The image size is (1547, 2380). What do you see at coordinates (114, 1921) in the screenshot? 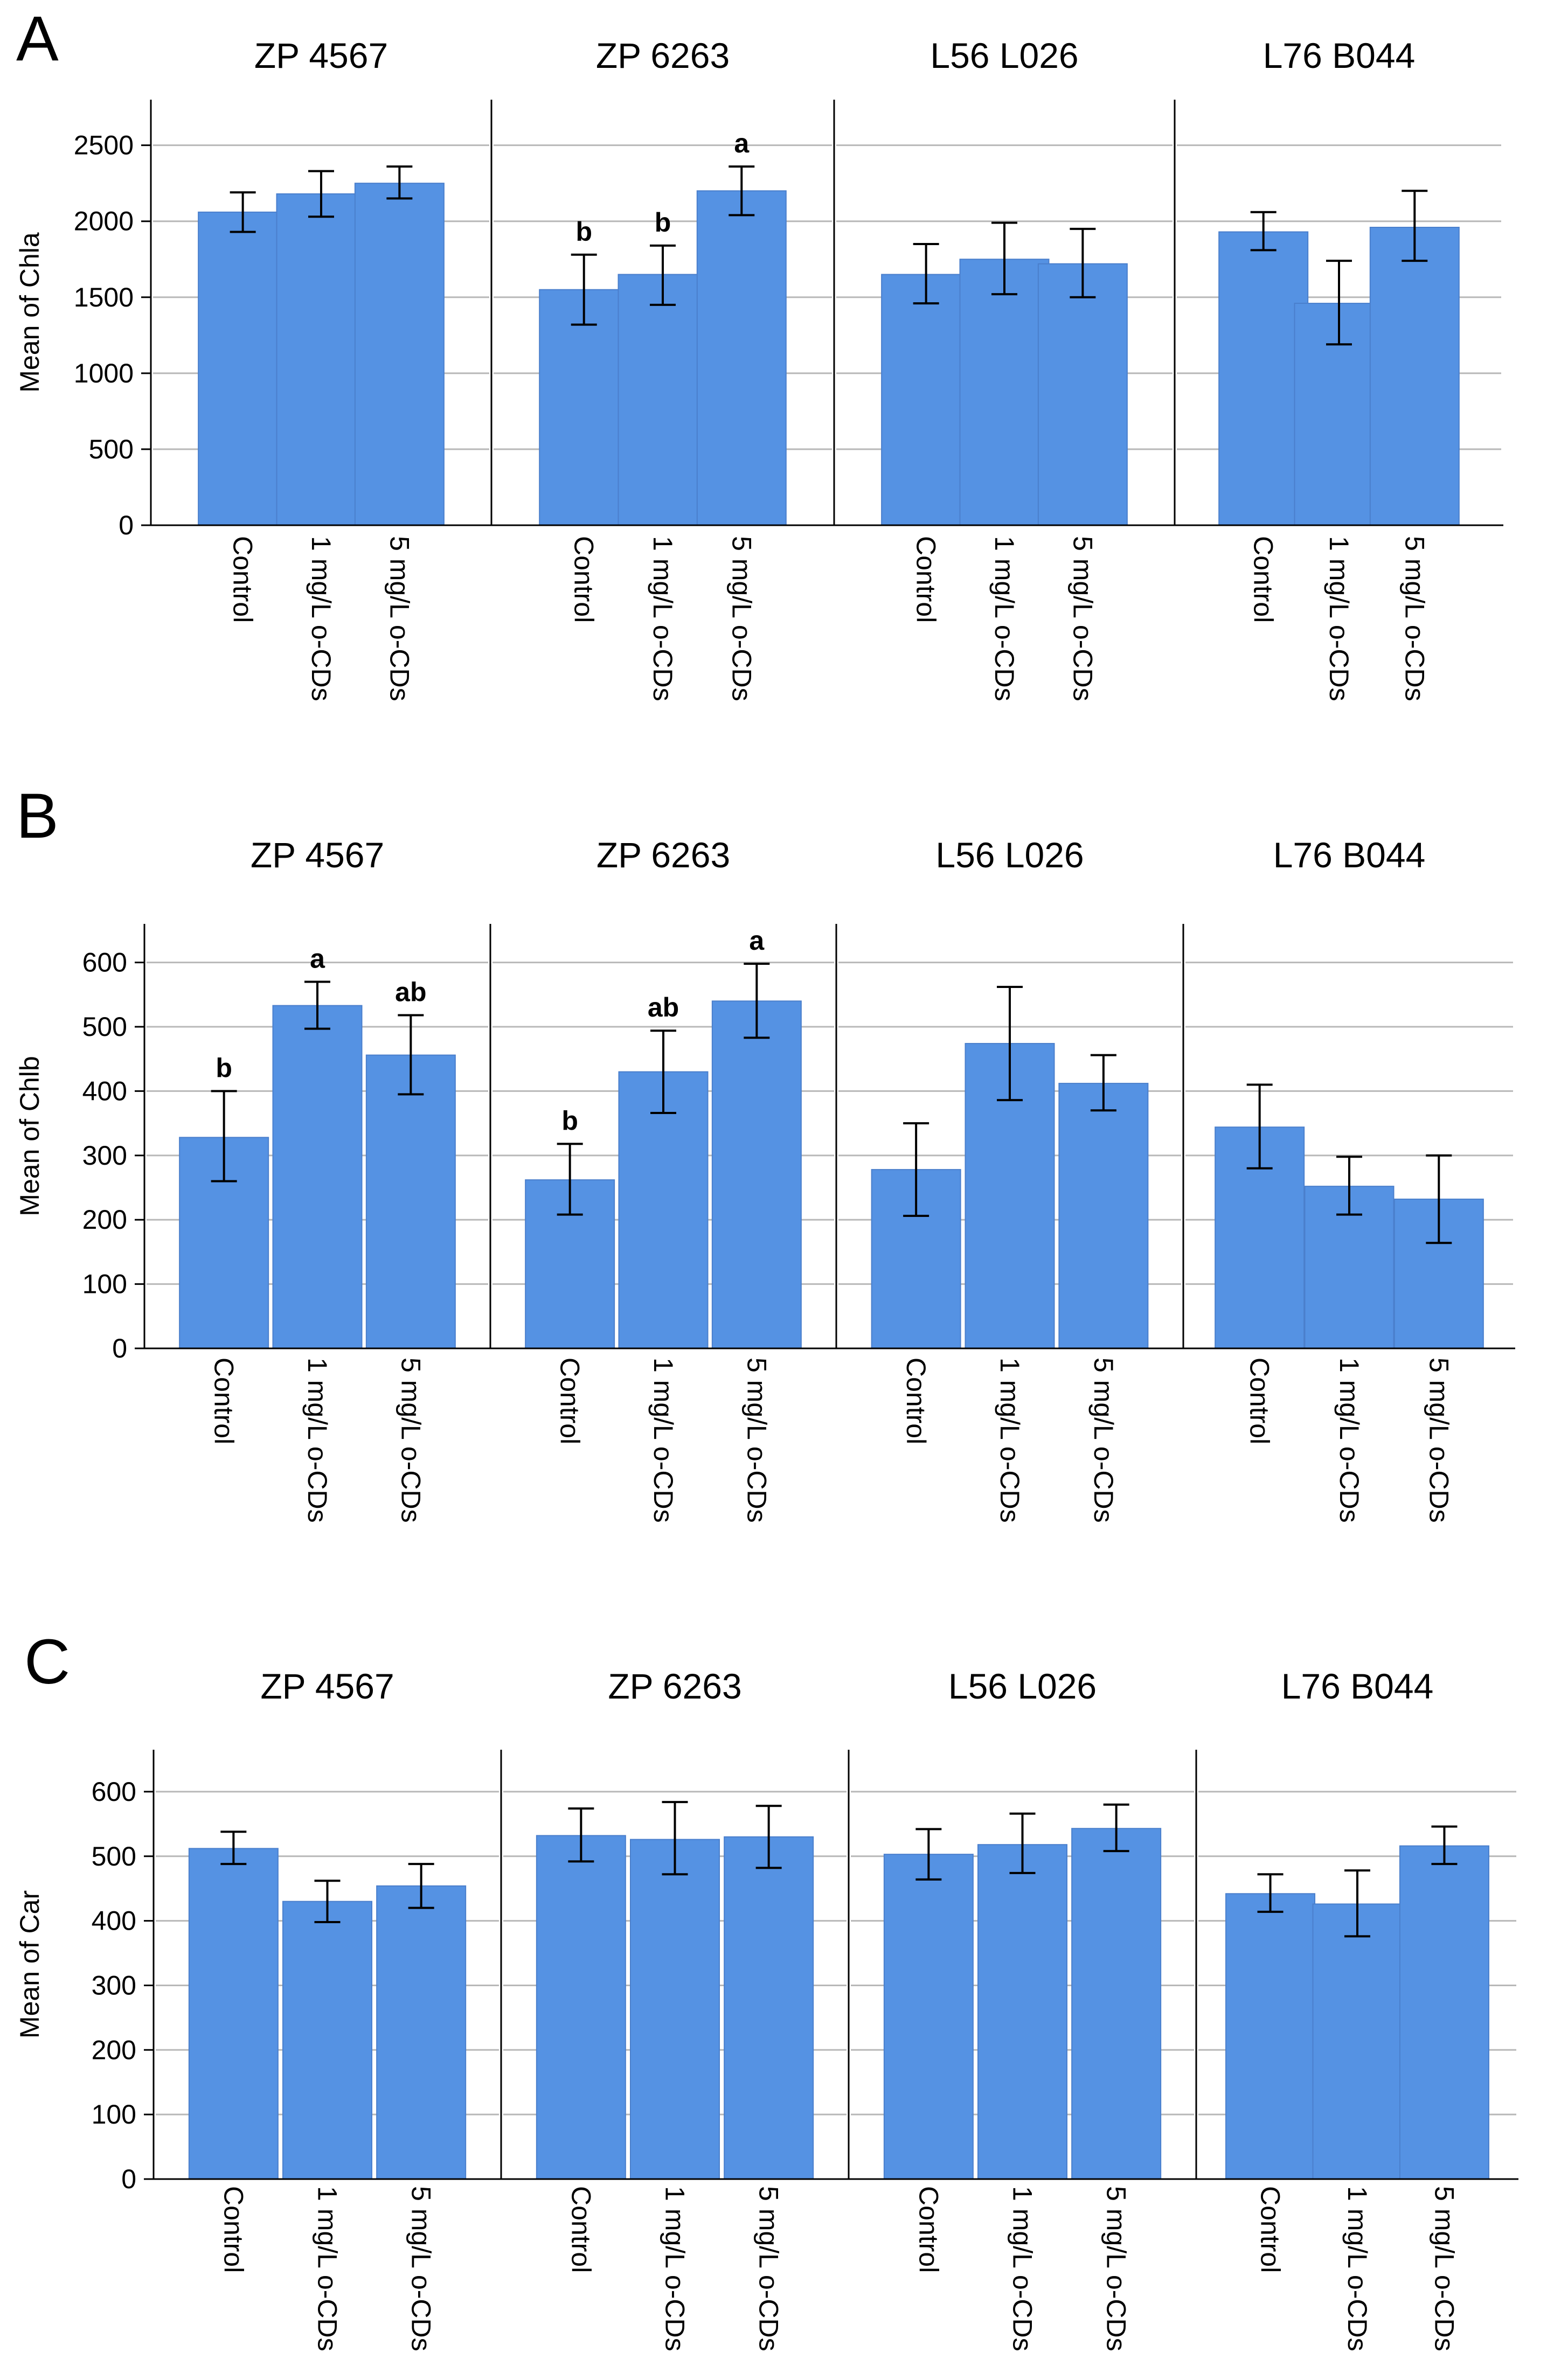
I see `y-tick-label: 400` at bounding box center [114, 1921].